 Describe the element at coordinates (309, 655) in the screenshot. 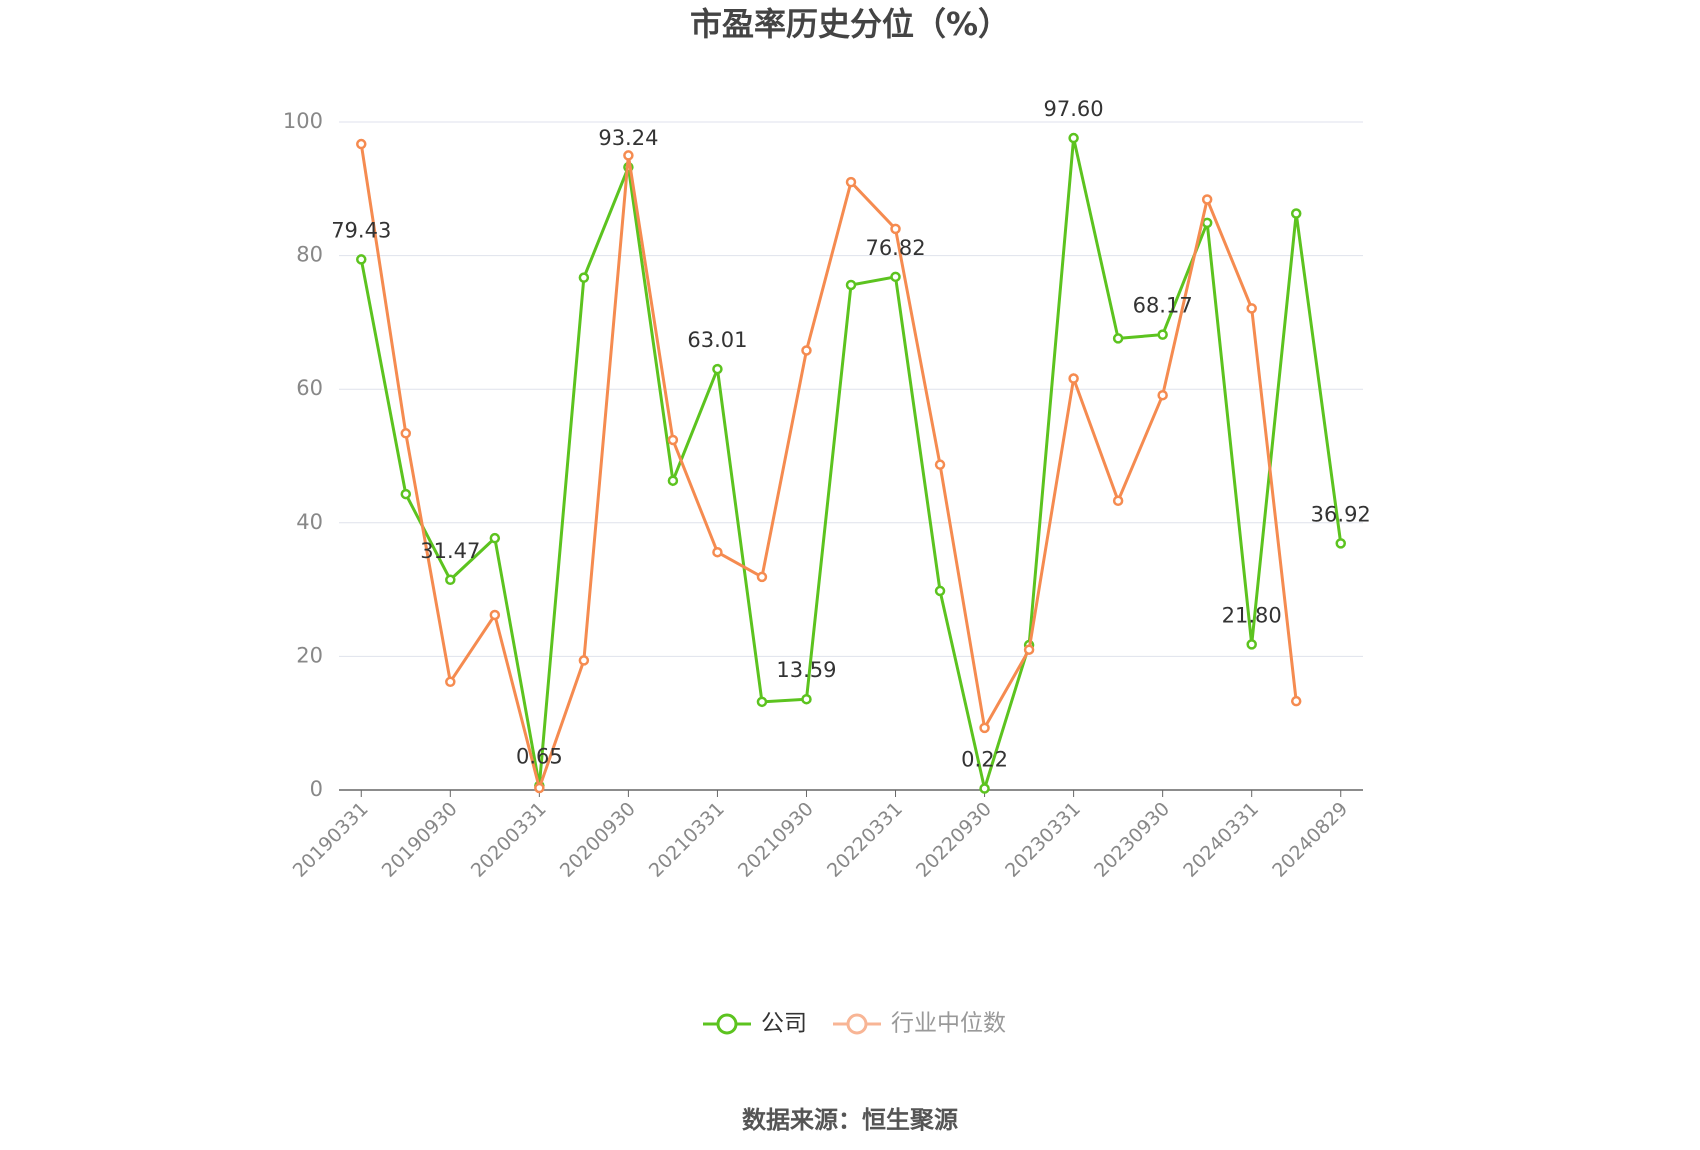

I see `y-tick-label: 20` at that location.